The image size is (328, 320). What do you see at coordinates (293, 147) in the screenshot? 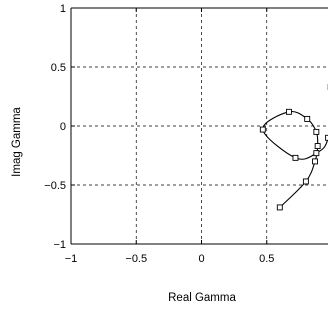
I see `data-layer` at bounding box center [293, 147].